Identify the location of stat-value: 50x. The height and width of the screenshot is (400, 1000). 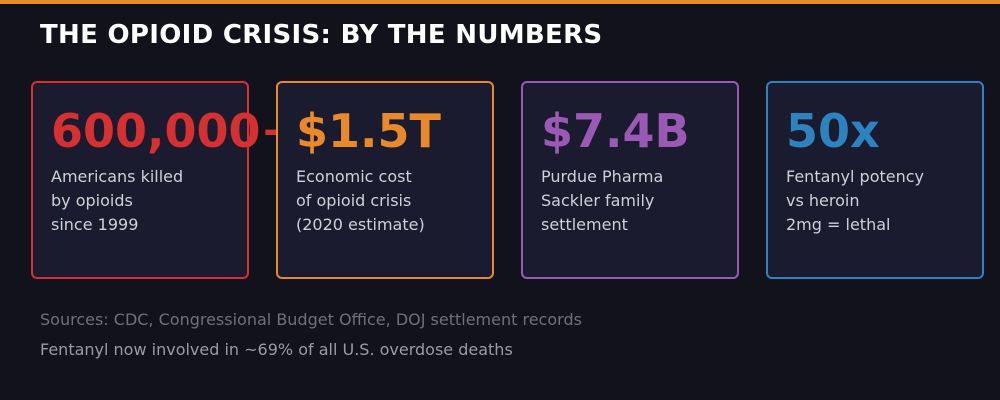
(833, 131).